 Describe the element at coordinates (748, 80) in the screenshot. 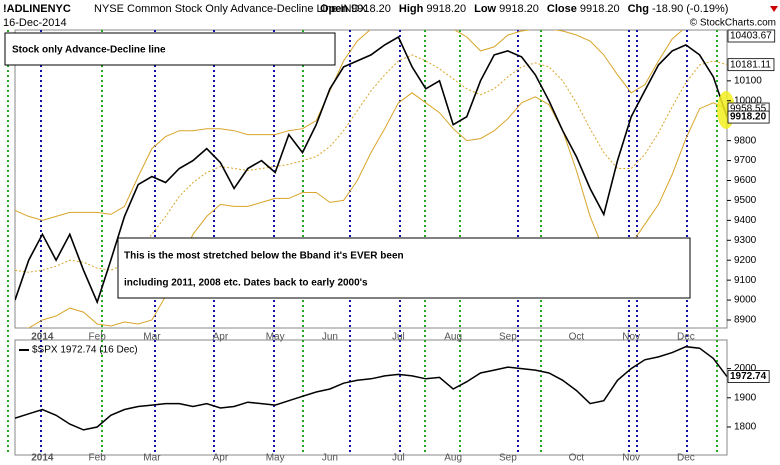

I see `y-tick-label: 10100` at that location.